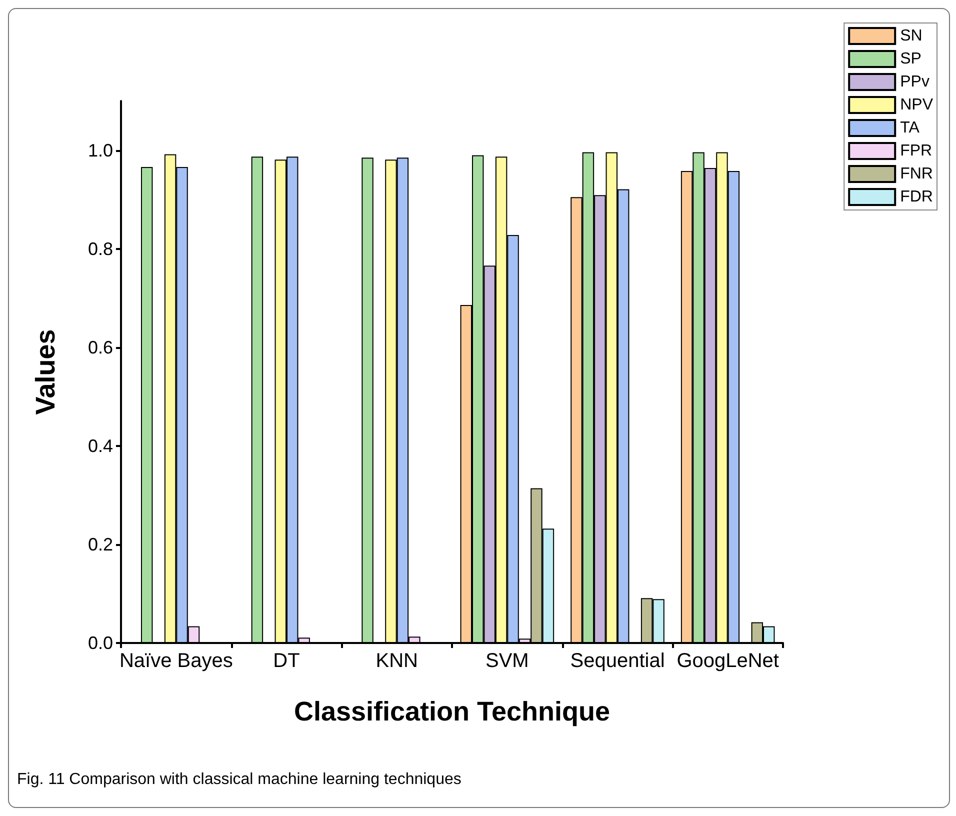  I want to click on legend-label: NPV, so click(917, 105).